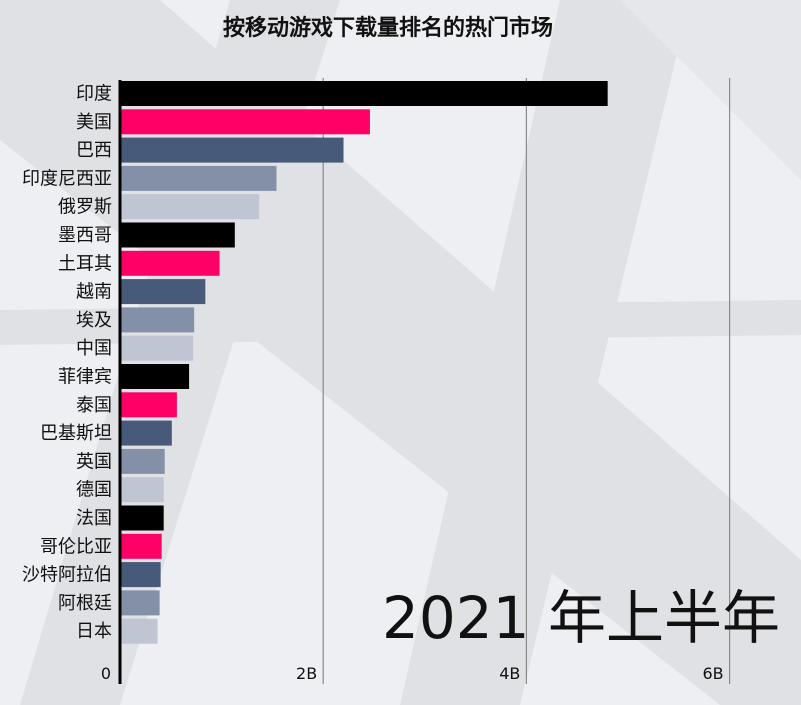 Image resolution: width=801 pixels, height=705 pixels. Describe the element at coordinates (94, 348) in the screenshot. I see `category-label: 中国` at that location.